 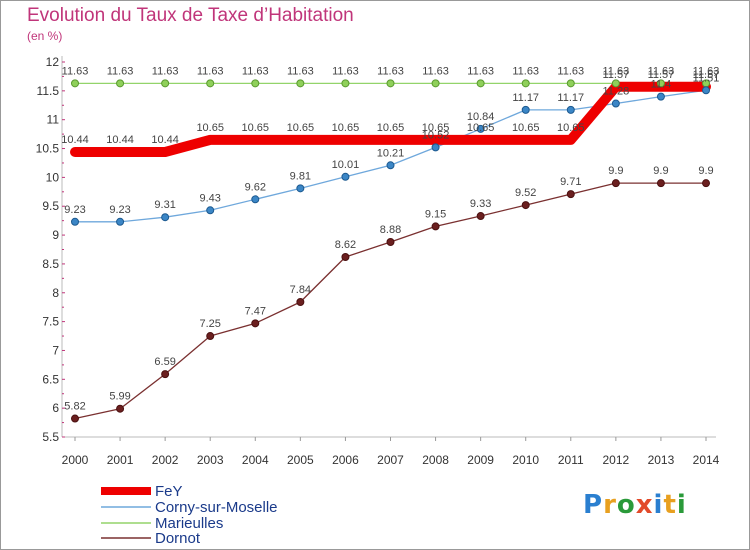 What do you see at coordinates (189, 523) in the screenshot?
I see `legend-label: Marieulles` at bounding box center [189, 523].